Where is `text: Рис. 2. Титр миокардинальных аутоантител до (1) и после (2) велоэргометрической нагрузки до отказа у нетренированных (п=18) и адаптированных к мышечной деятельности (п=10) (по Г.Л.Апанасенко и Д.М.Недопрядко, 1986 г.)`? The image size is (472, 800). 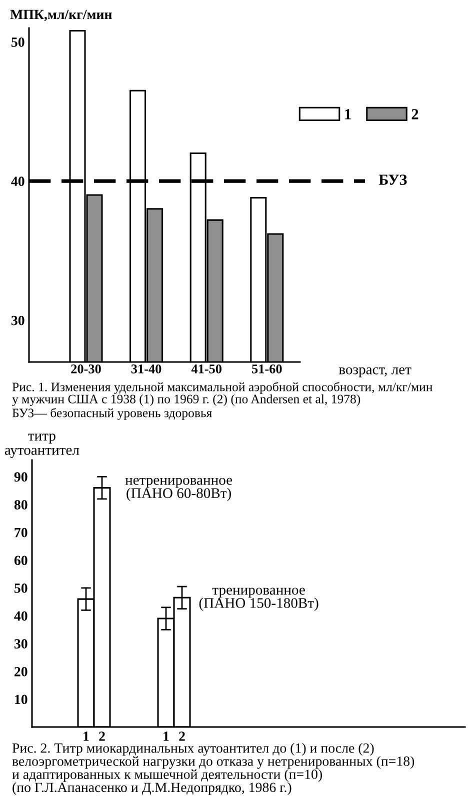
text: Рис. 2. Титр миокардинальных аутоантител до (1) и после (2) велоэргометрической нагрузки до отказа у нетренированных (п=18) и адаптированных к мышечной деятельности (п=10) (по Г.Л.Апанасенко и Д.М.Недопрядко, 1986 г.) is located at coordinates (213, 769).